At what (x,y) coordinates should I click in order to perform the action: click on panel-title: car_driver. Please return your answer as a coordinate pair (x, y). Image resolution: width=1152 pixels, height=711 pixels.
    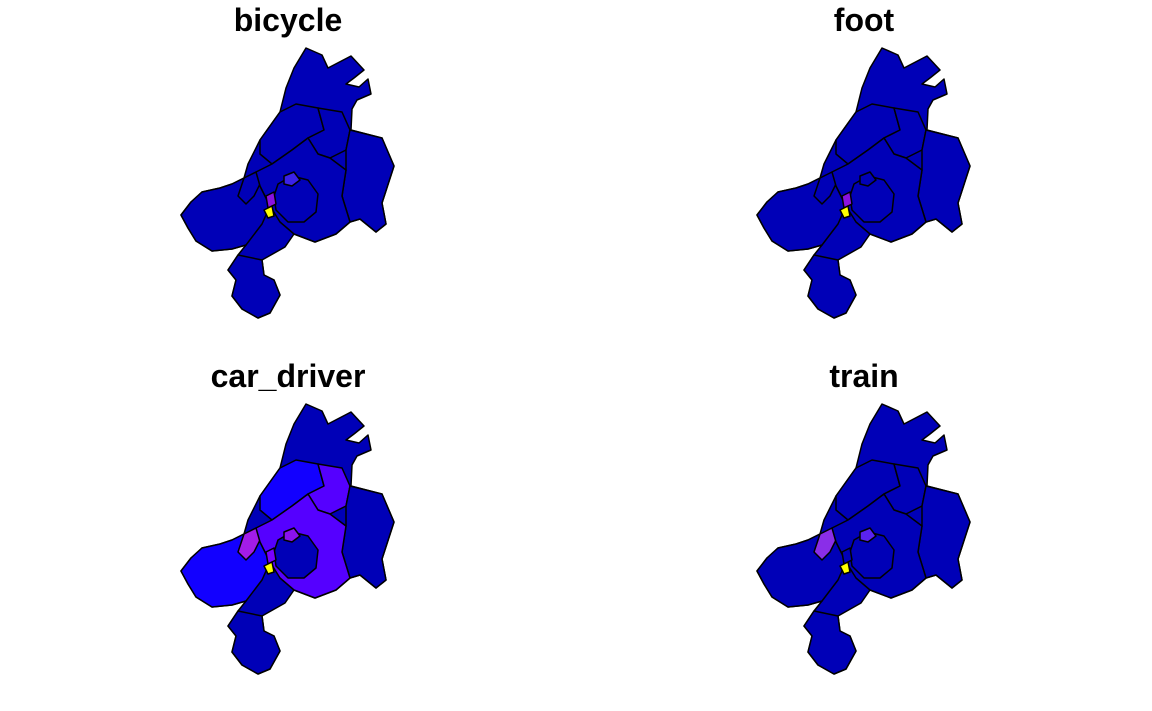
    Looking at the image, I should click on (288, 376).